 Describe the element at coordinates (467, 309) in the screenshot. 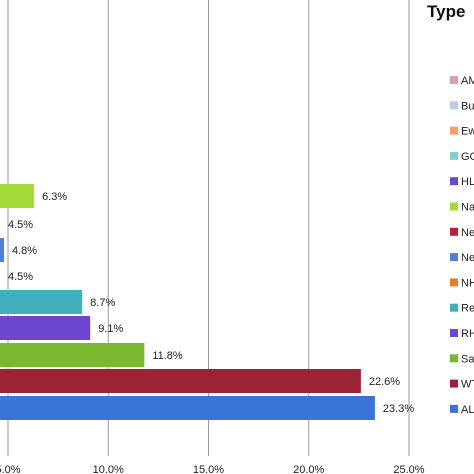

I see `legend-label: Re` at that location.